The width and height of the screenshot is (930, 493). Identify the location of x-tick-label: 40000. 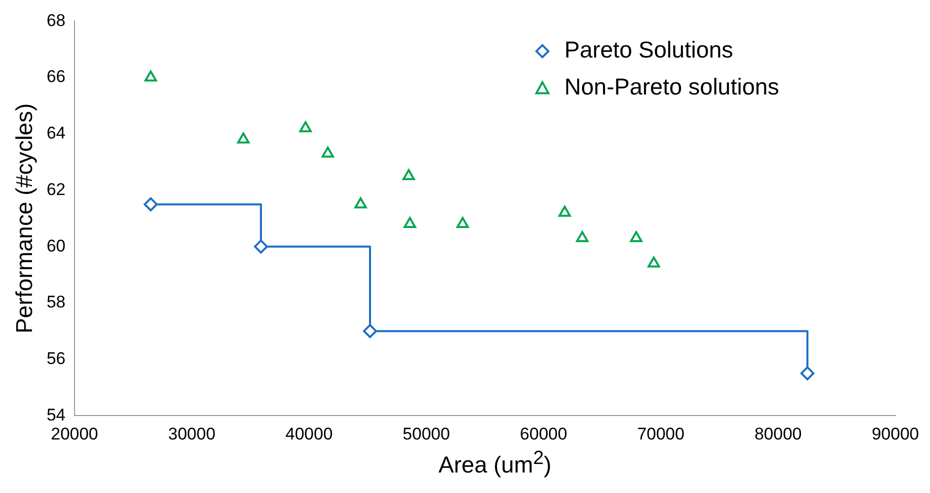
(309, 434).